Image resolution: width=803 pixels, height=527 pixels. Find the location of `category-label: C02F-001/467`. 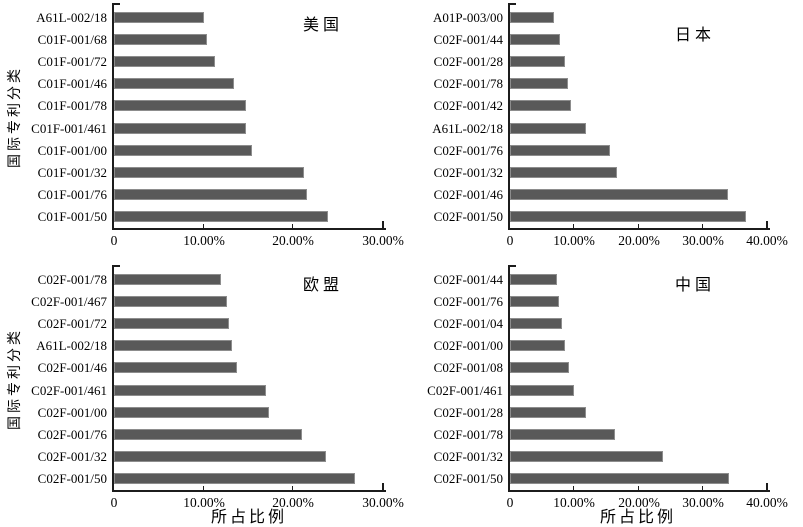

category-label: C02F-001/467 is located at coordinates (69, 301).